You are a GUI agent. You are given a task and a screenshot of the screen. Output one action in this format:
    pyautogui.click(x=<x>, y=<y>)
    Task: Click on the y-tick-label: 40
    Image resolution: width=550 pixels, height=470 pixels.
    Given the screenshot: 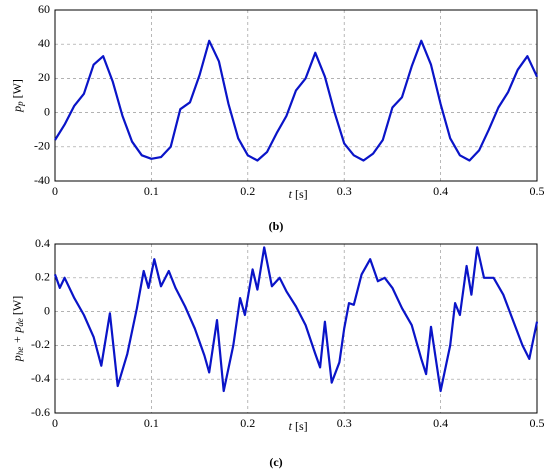 What is the action you would take?
    pyautogui.click(x=44, y=43)
    